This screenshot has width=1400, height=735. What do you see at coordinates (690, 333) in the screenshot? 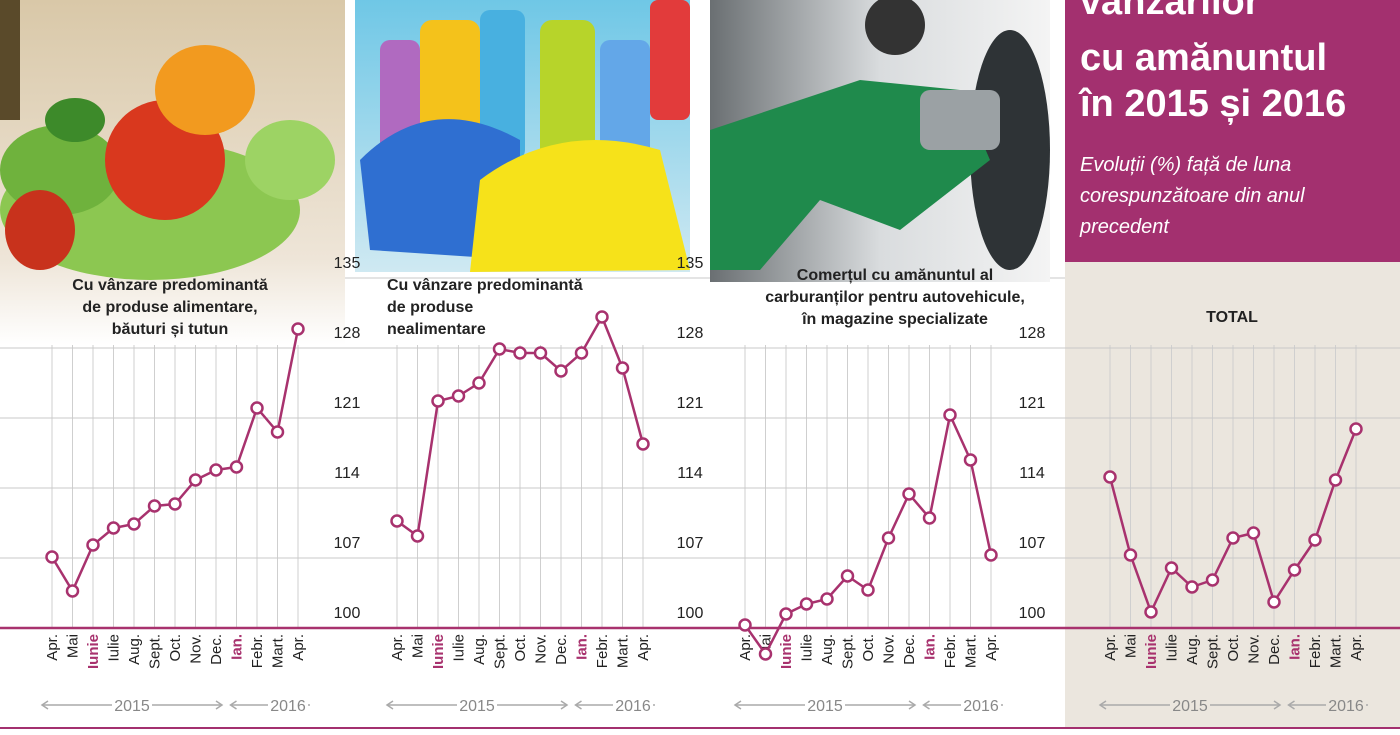
I see `y-tick-label: 128` at bounding box center [690, 333].